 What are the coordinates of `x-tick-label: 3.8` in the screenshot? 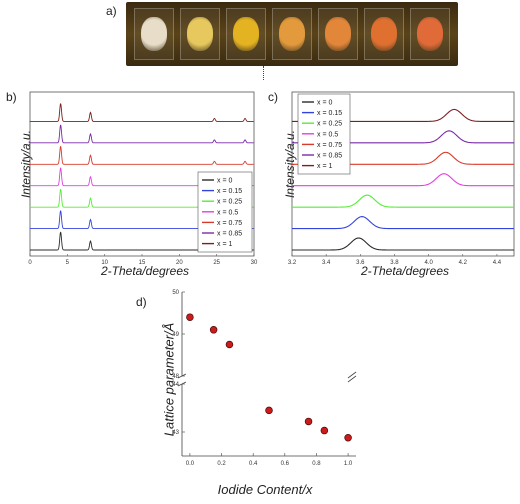 It's located at (394, 263).